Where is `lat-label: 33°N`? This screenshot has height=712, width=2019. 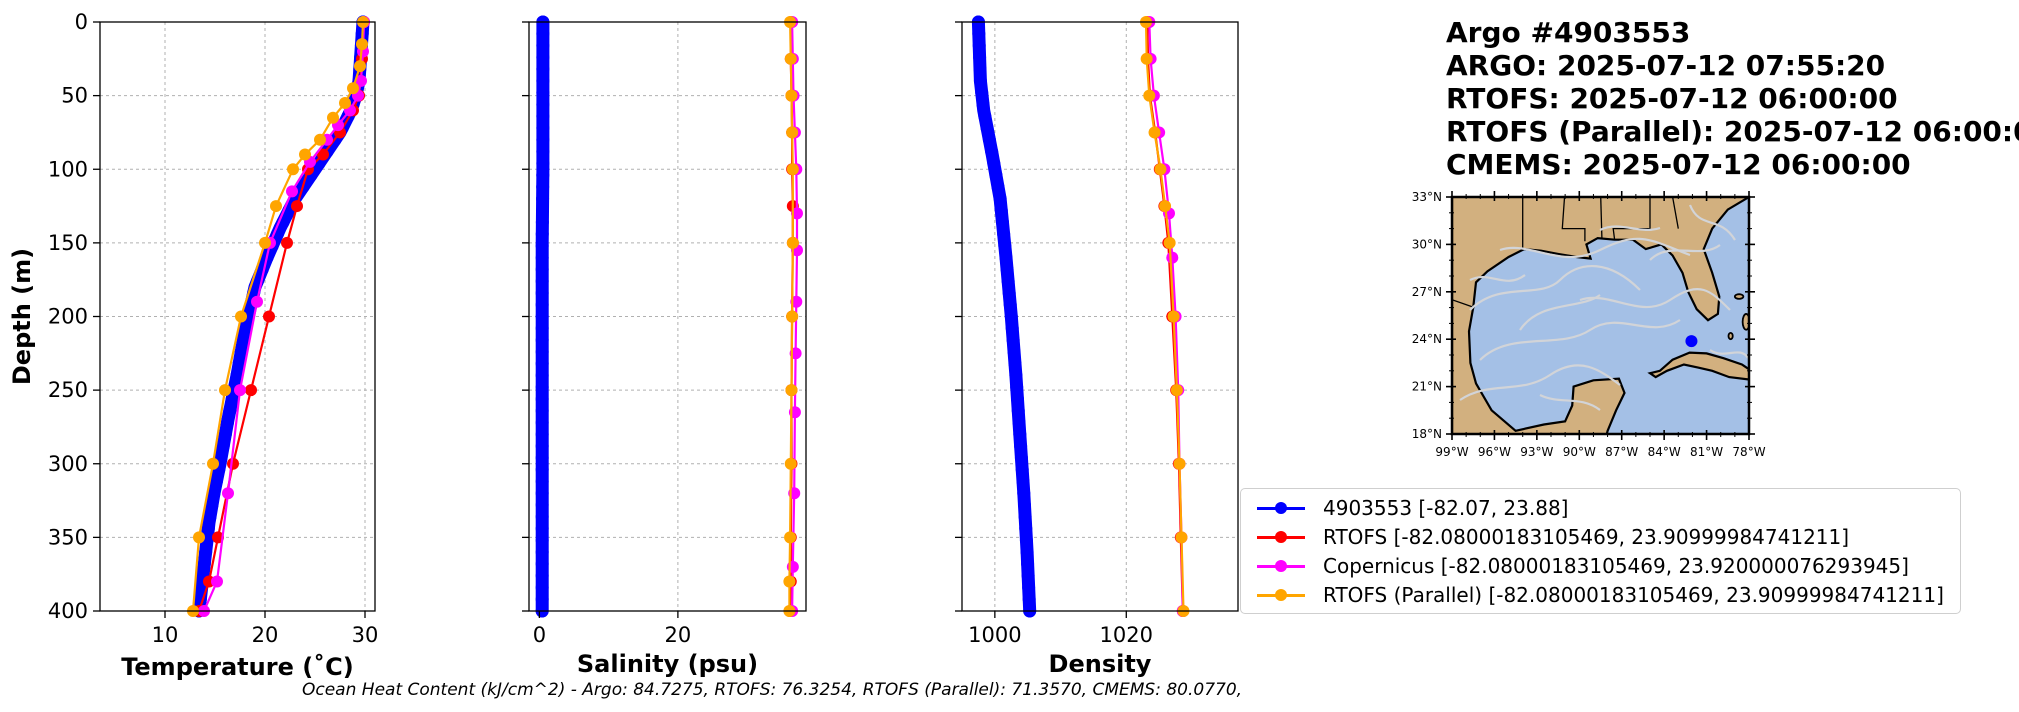
lat-label: 33°N is located at coordinates (1427, 197).